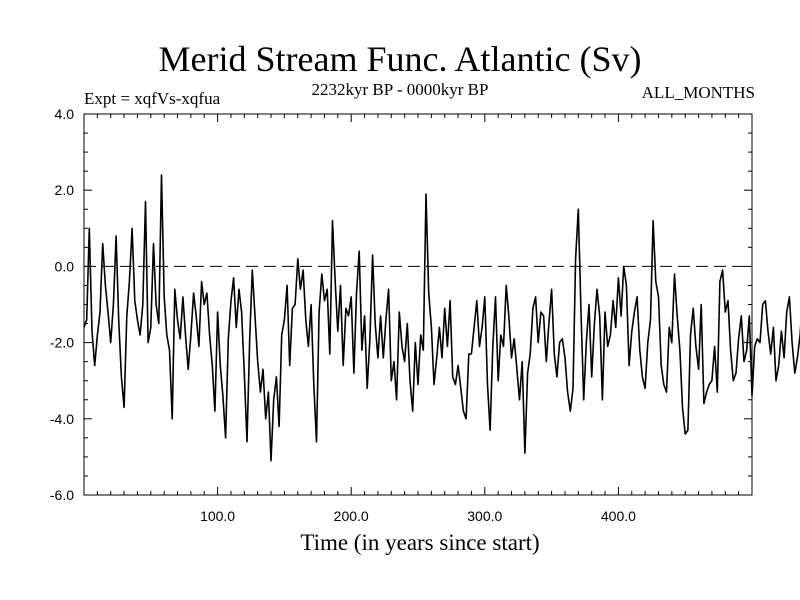 The image size is (800, 600). What do you see at coordinates (152, 98) in the screenshot?
I see `experiment-label: Expt = xqfVs-xqfua` at bounding box center [152, 98].